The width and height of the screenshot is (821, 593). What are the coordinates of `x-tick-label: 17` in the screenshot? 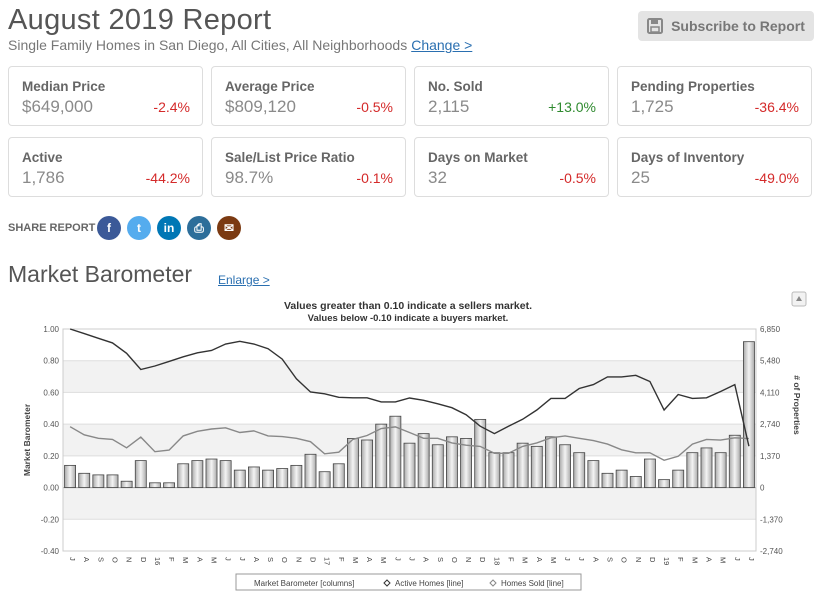 It's located at (327, 561).